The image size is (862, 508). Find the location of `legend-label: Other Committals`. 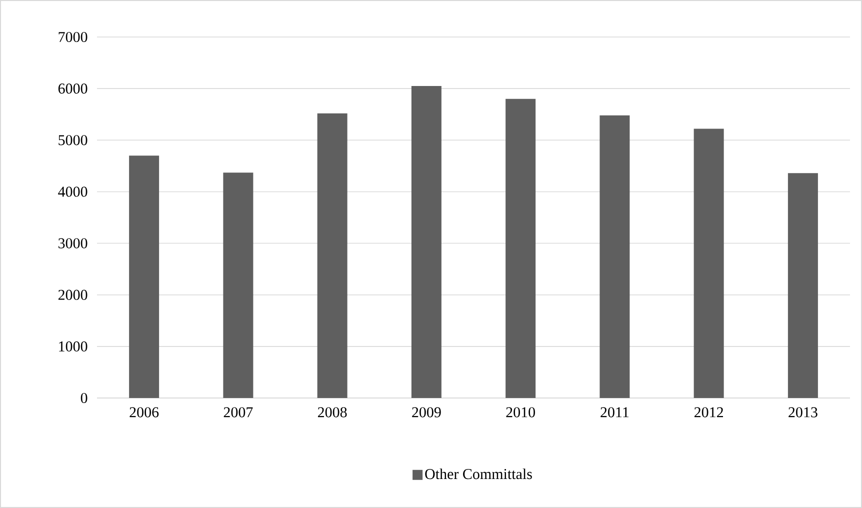

legend-label: Other Committals is located at coordinates (478, 474).